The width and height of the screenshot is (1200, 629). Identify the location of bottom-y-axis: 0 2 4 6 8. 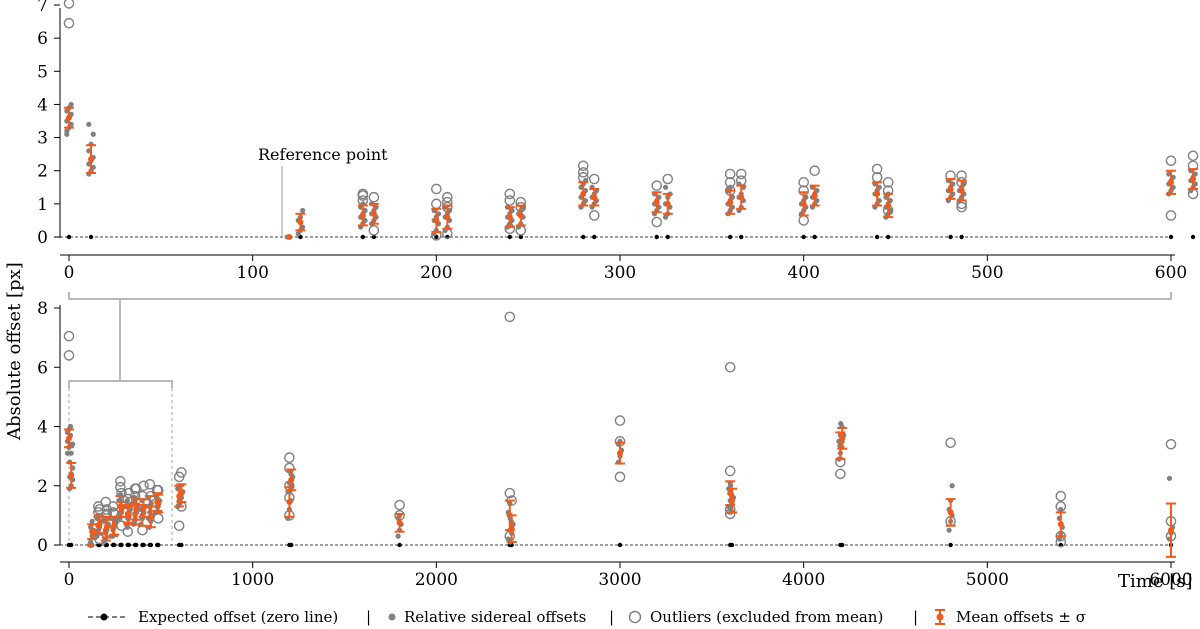
(48, 427).